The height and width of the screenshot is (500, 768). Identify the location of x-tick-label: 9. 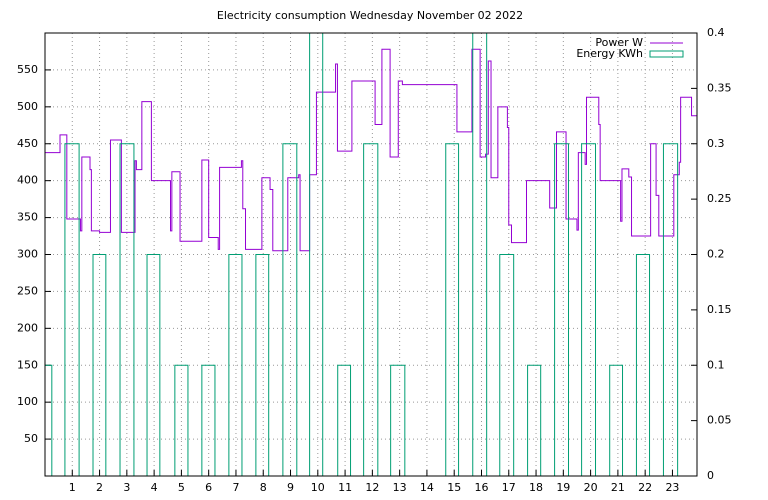
(290, 487).